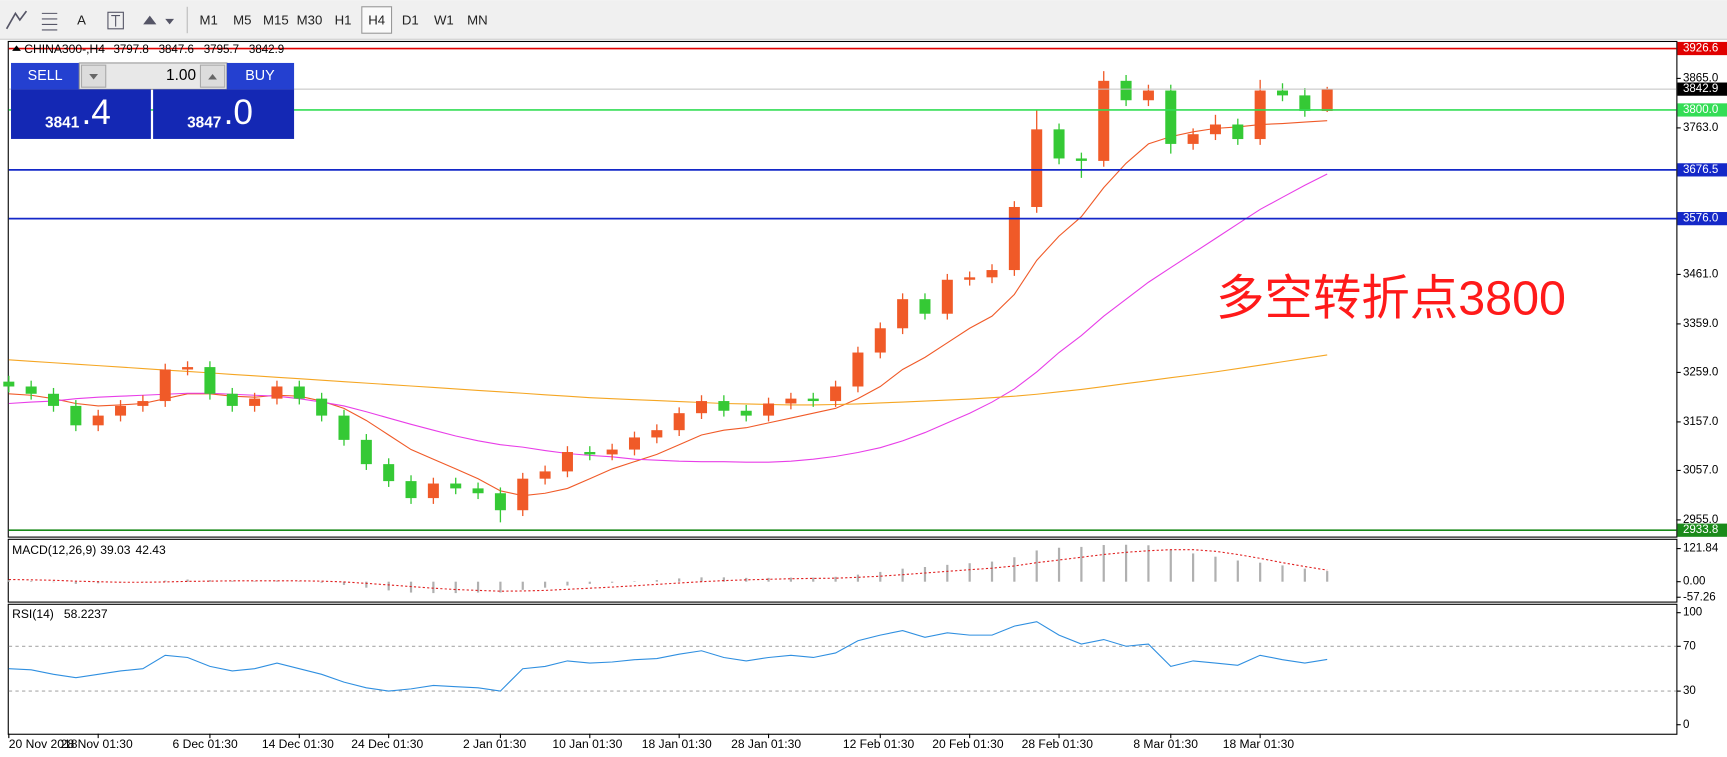 The height and width of the screenshot is (757, 1727). I want to click on lot-down-arrow, so click(94, 76).